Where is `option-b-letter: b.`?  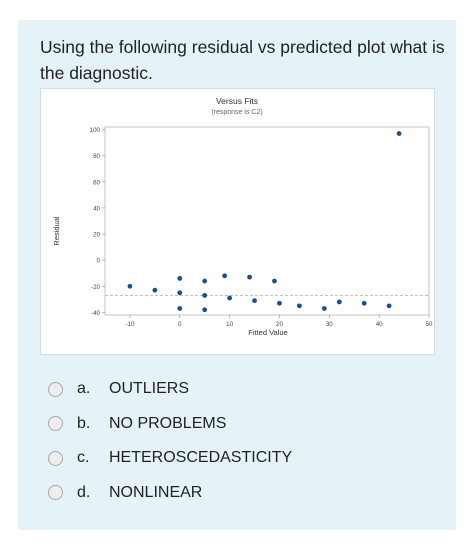
option-b-letter: b. is located at coordinates (84, 423).